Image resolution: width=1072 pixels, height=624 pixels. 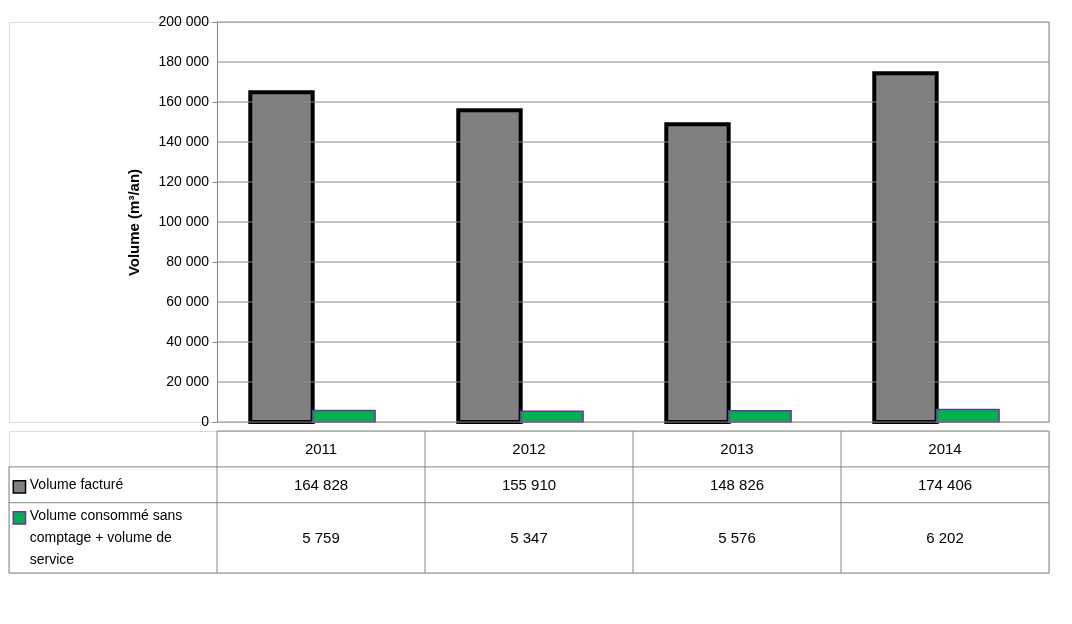 I want to click on data-label: 6 202, so click(x=945, y=537).